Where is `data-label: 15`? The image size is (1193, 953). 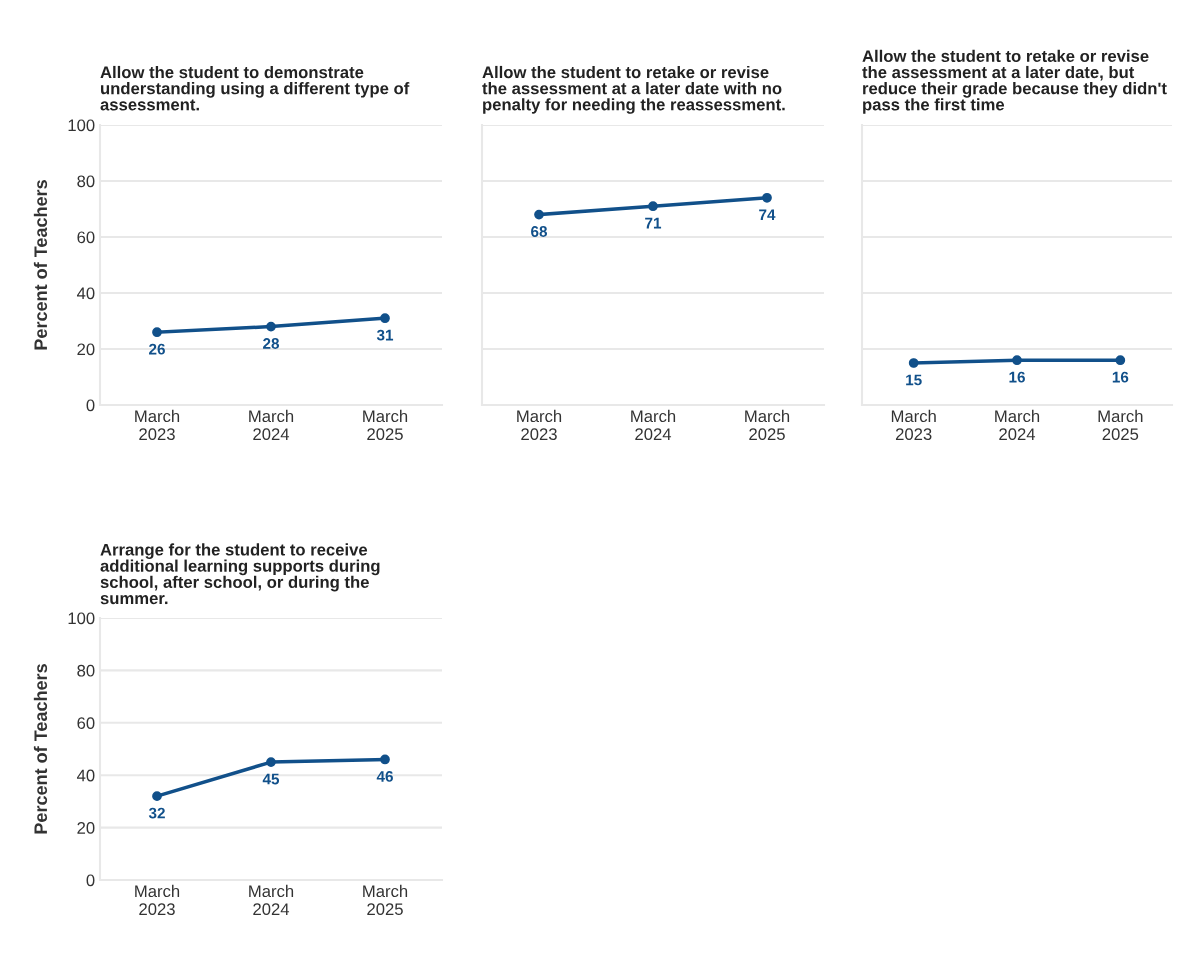 data-label: 15 is located at coordinates (914, 380).